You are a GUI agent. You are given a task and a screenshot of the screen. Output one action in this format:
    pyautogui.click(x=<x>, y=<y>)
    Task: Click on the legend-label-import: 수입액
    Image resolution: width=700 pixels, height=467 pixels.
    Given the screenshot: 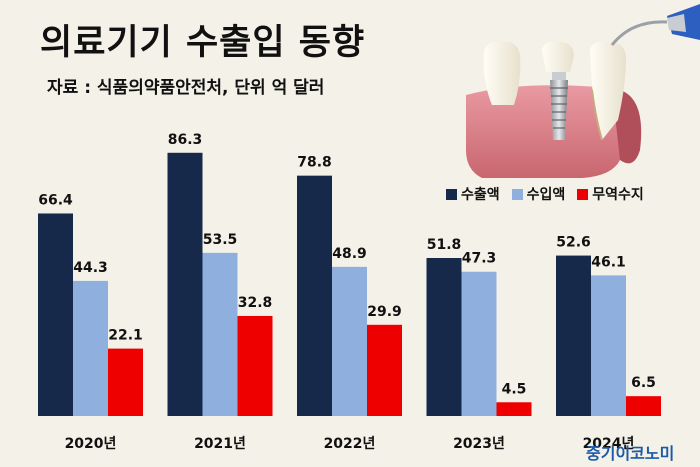 What is the action you would take?
    pyautogui.click(x=546, y=195)
    